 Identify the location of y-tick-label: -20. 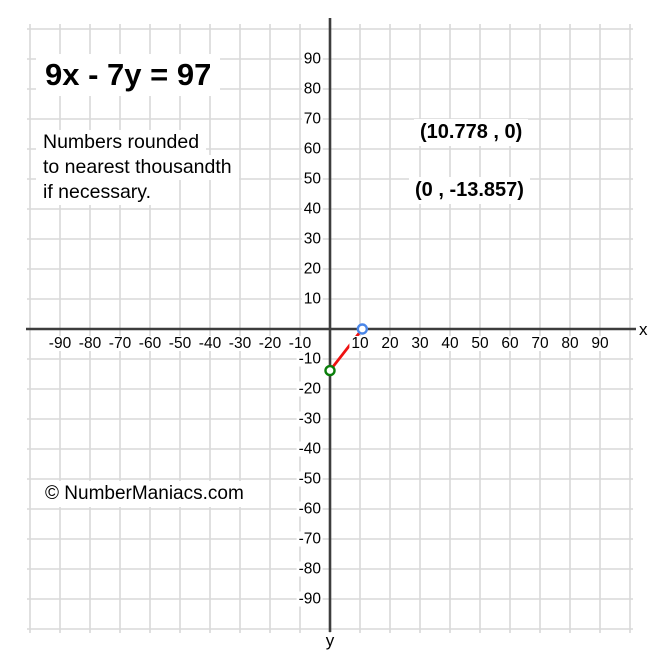
(309, 389).